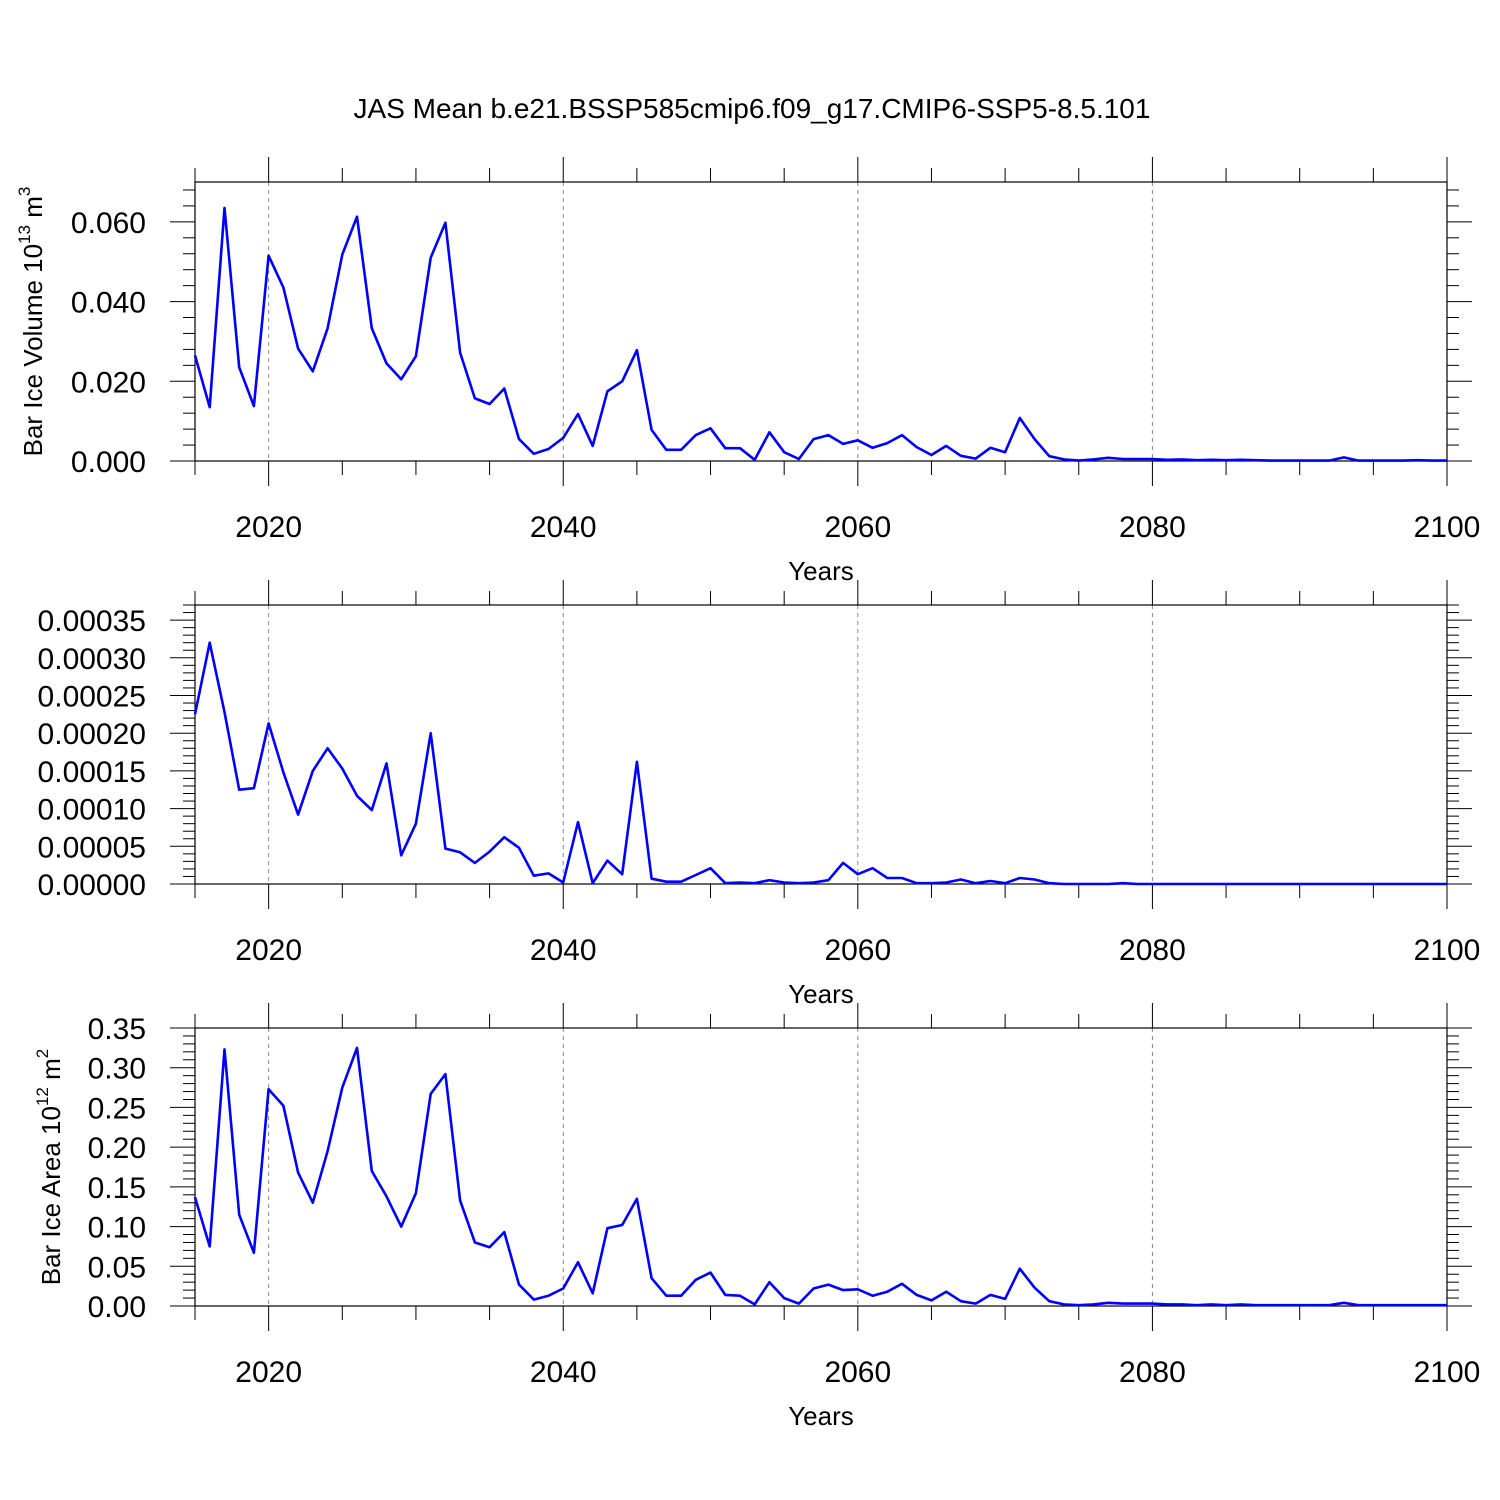  What do you see at coordinates (108, 382) in the screenshot?
I see `y-tick-label: 0.020` at bounding box center [108, 382].